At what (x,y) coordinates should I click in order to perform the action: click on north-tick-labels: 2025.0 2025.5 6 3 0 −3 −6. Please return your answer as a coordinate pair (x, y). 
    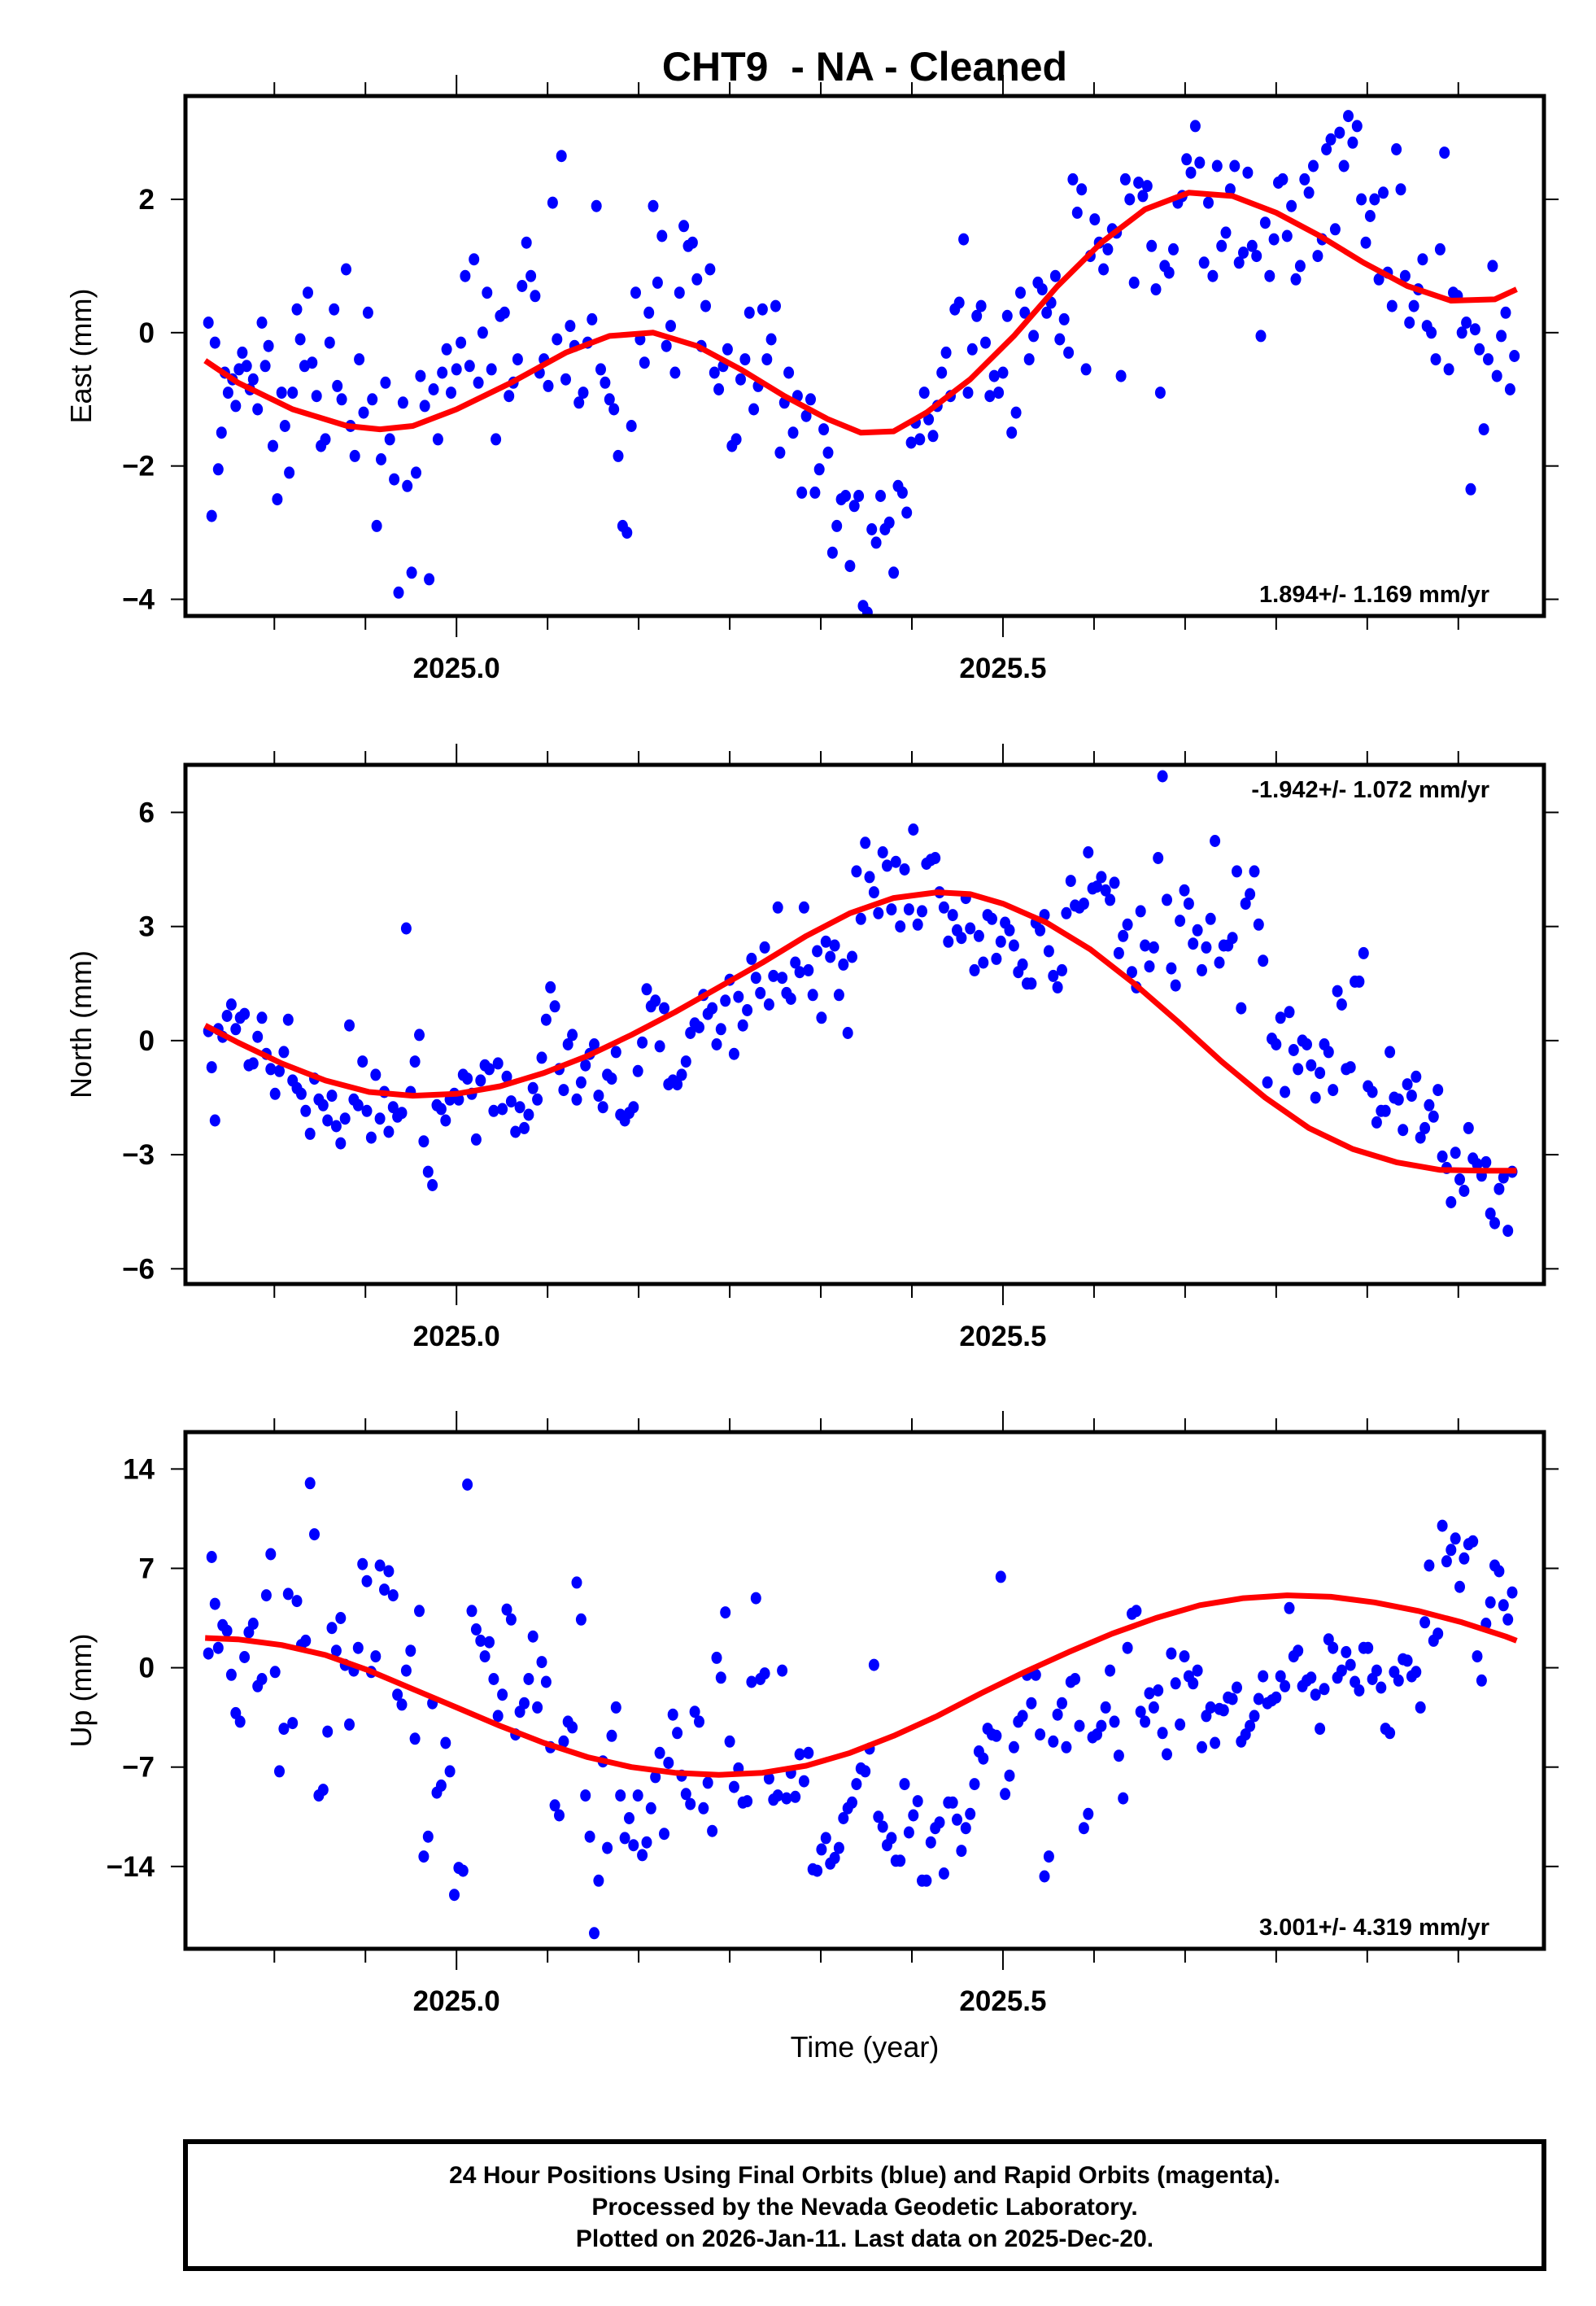
    Looking at the image, I should click on (584, 1074).